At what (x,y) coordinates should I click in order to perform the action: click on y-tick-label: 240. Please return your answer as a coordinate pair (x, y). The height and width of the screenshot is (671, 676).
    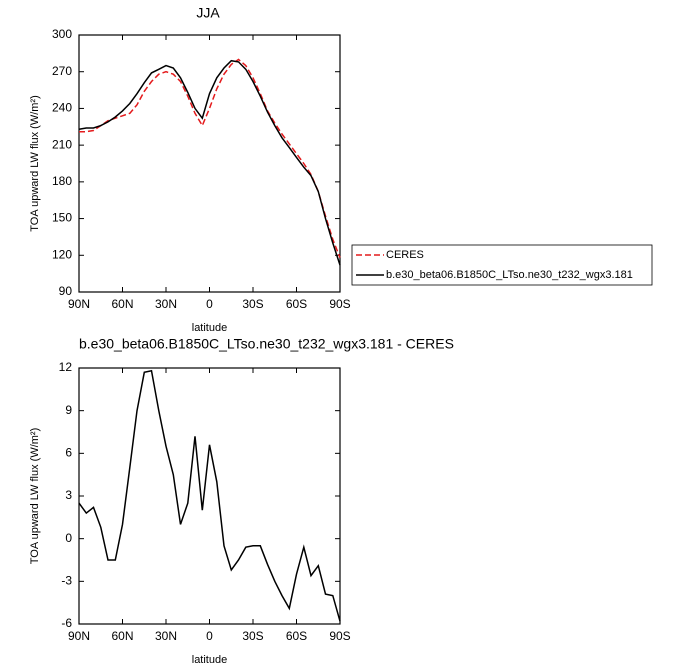
    Looking at the image, I should click on (62, 108).